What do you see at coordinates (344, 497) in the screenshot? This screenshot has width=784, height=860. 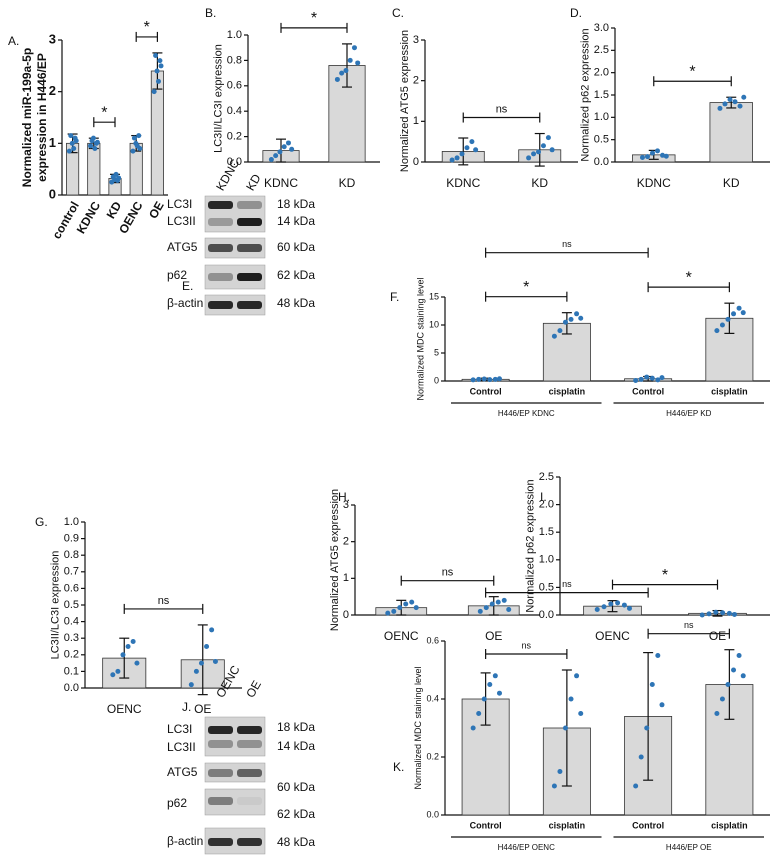 I see `panel-label: H.` at bounding box center [344, 497].